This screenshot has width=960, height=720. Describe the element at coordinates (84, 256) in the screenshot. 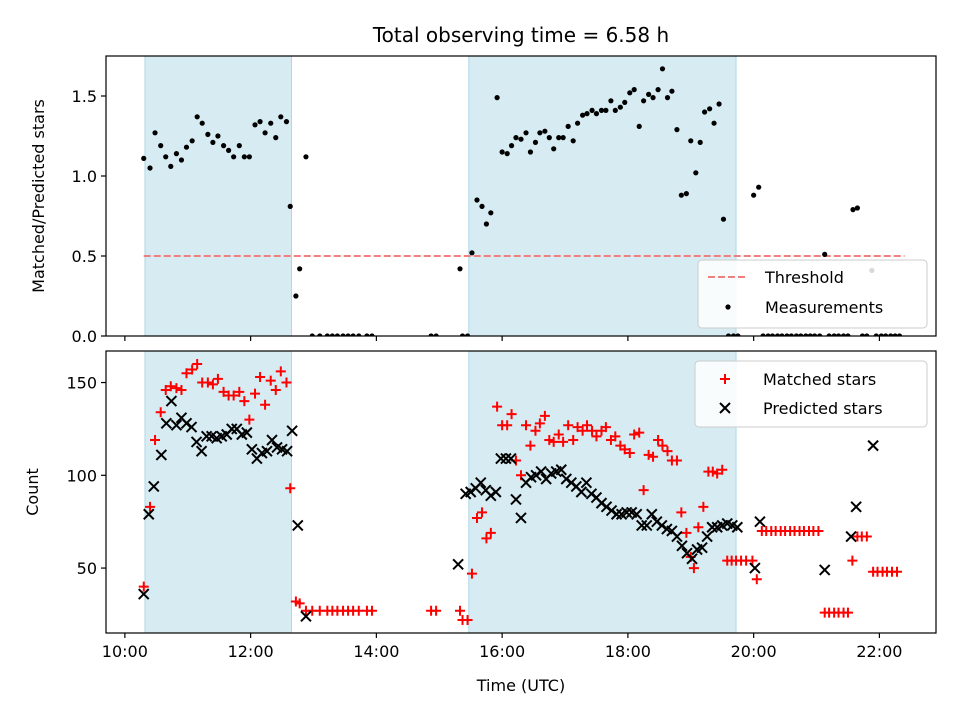

I see `y-tick-label: 0.5` at that location.